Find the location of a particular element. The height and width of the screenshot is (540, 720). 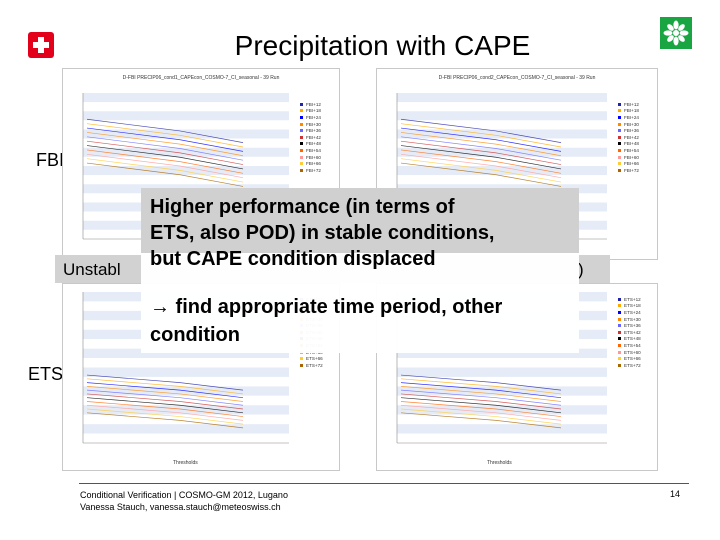

legend-item: ETS+60 is located at coordinates (636, 352).